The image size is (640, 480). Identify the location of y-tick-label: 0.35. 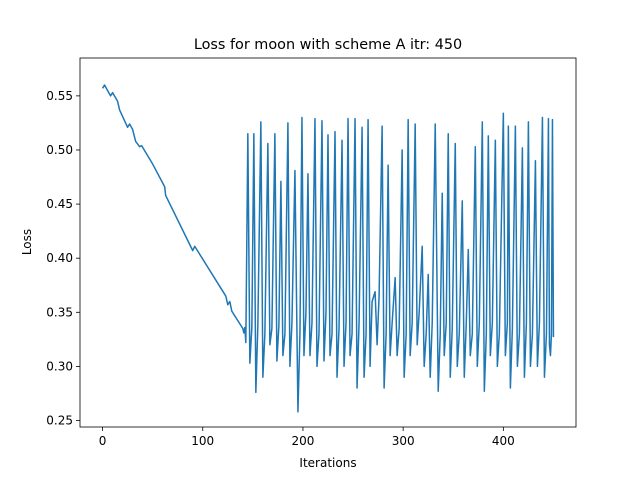
(59, 312).